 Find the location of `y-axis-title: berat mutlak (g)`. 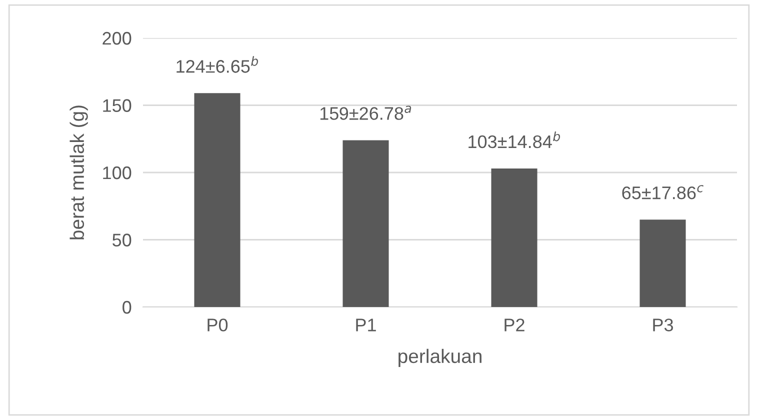

y-axis-title: berat mutlak (g) is located at coordinates (79, 173).